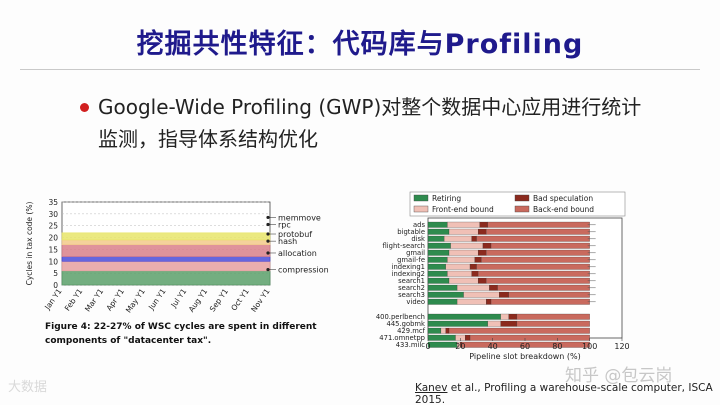 Image resolution: width=720 pixels, height=406 pixels. I want to click on category-label: disk, so click(418, 239).